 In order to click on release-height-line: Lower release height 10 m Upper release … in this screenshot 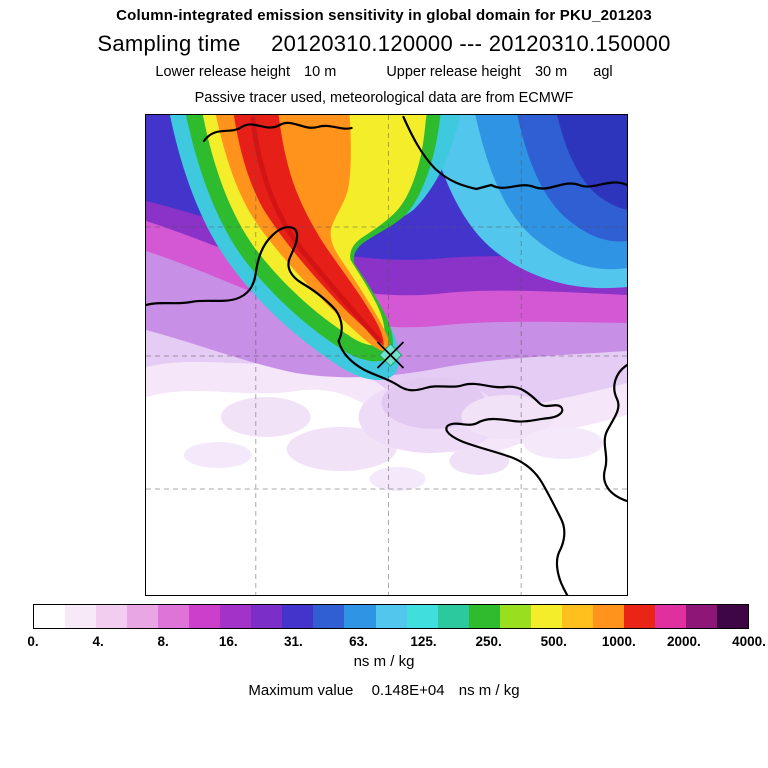, I will do `click(384, 72)`.